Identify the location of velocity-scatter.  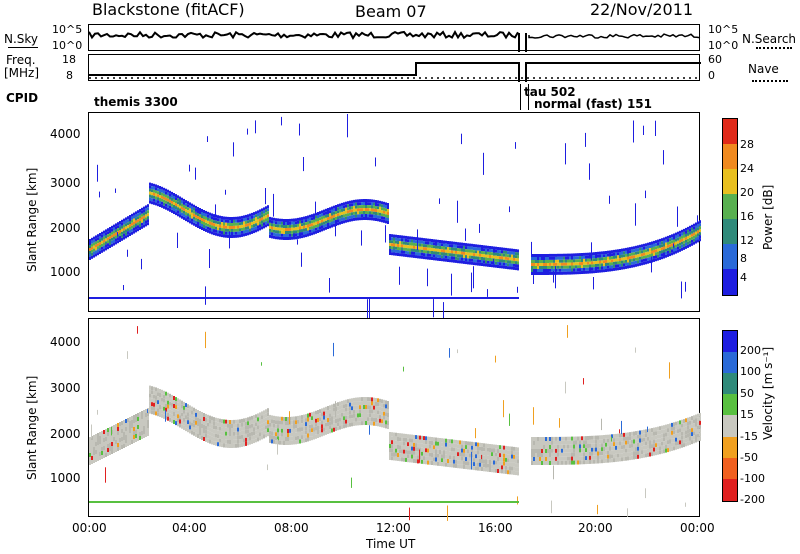
(457, 351).